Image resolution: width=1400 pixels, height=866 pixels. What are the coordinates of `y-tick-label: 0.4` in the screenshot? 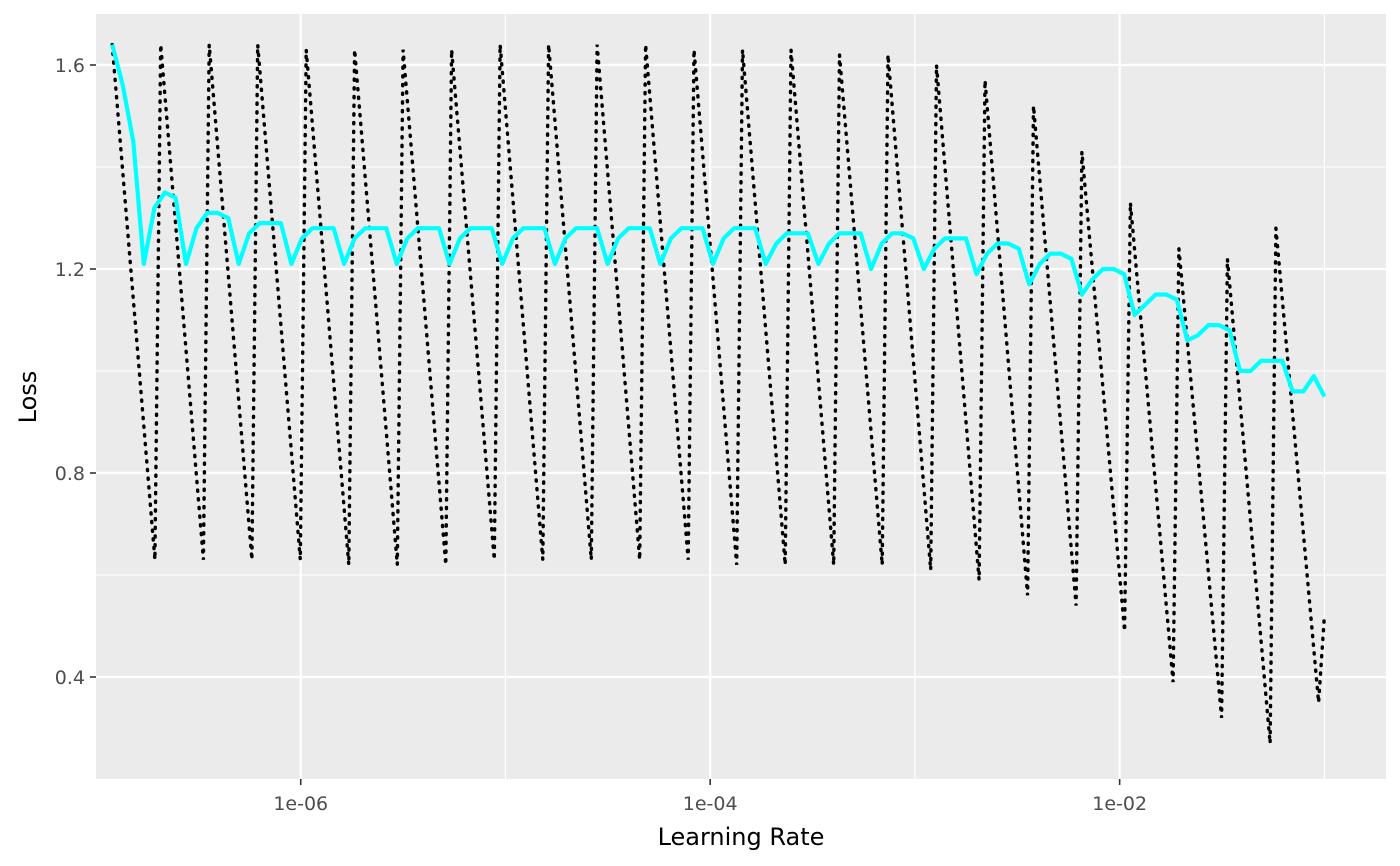 It's located at (70, 678).